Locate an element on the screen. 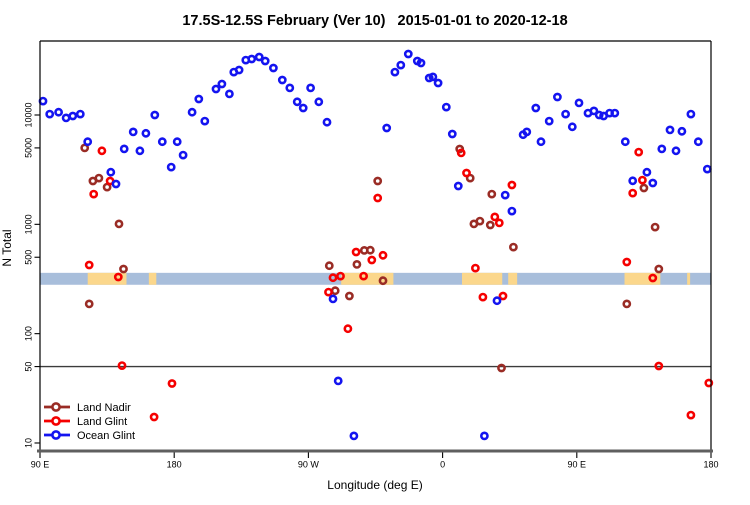  y-tick-label: 5000 is located at coordinates (29, 148).